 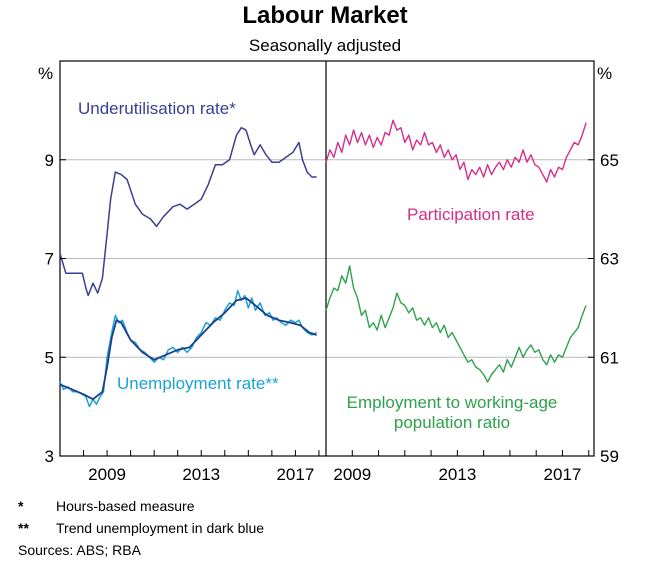 What do you see at coordinates (49, 259) in the screenshot?
I see `y-tick-label-left: 7` at bounding box center [49, 259].